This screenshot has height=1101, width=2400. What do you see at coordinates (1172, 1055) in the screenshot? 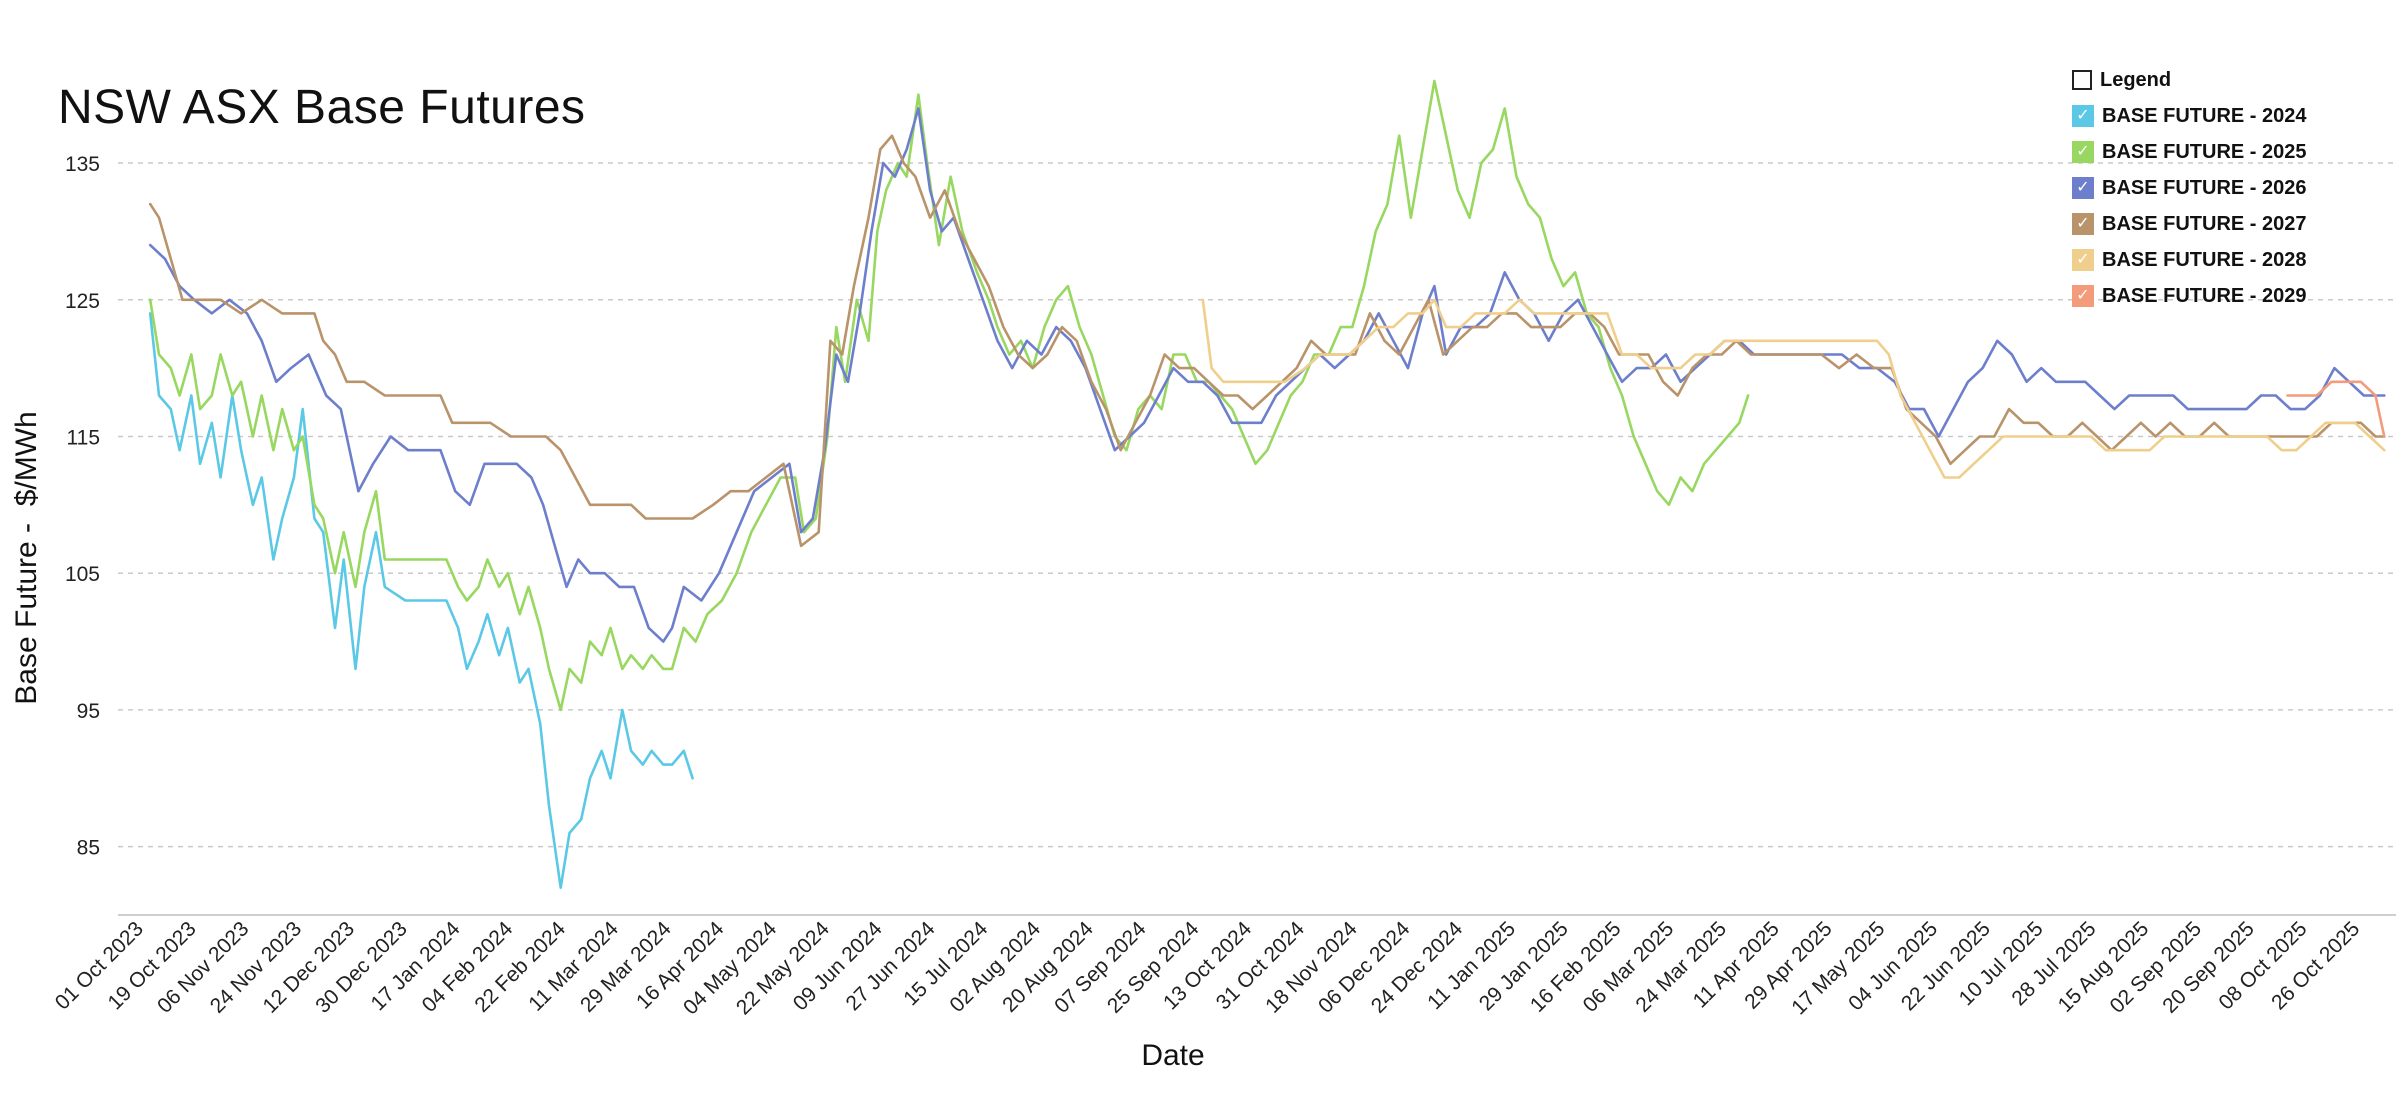
I see `x-axis-label: Date` at bounding box center [1172, 1055].